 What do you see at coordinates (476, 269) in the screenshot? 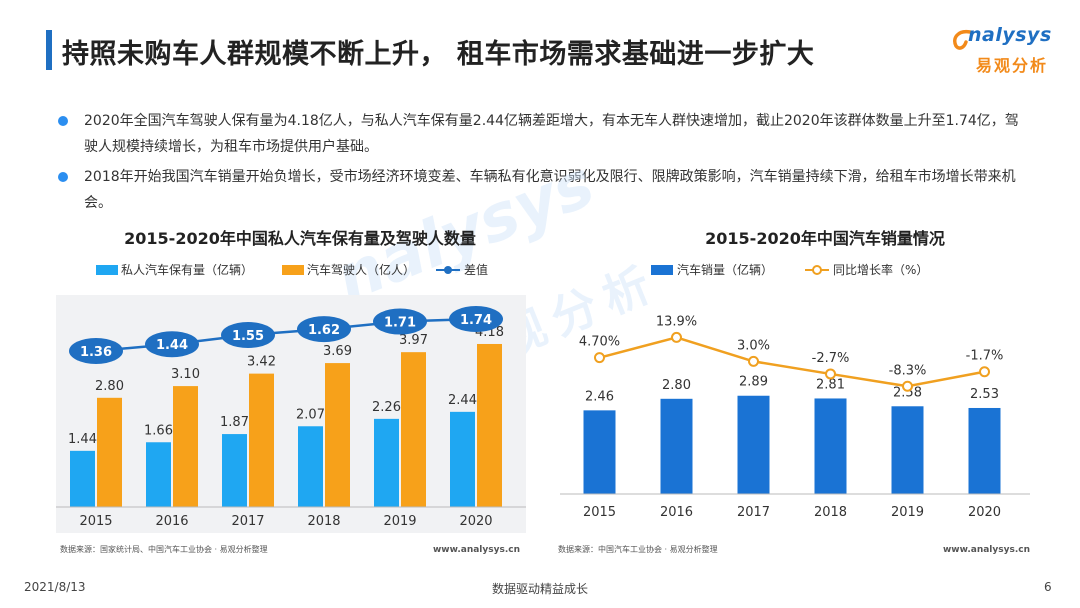
I see `legend-label: 差值` at bounding box center [476, 269].